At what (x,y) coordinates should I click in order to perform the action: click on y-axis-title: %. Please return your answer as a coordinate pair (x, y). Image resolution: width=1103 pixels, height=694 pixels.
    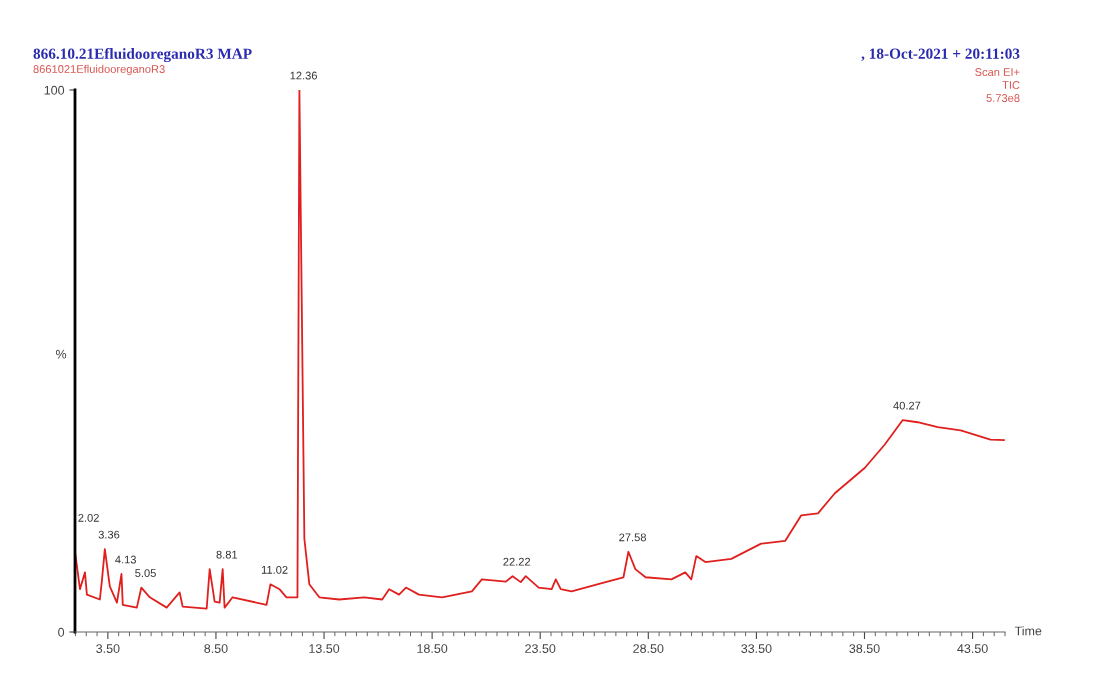
    Looking at the image, I should click on (61, 354).